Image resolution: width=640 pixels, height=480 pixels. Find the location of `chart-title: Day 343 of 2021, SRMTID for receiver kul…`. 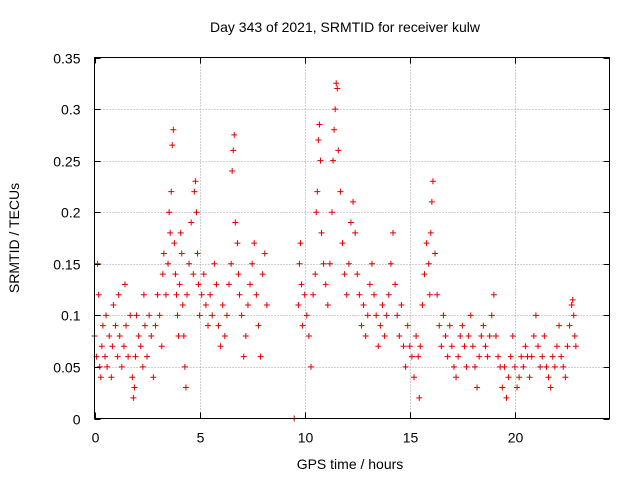

chart-title: Day 343 of 2021, SRMTID for receiver kul… is located at coordinates (345, 27).